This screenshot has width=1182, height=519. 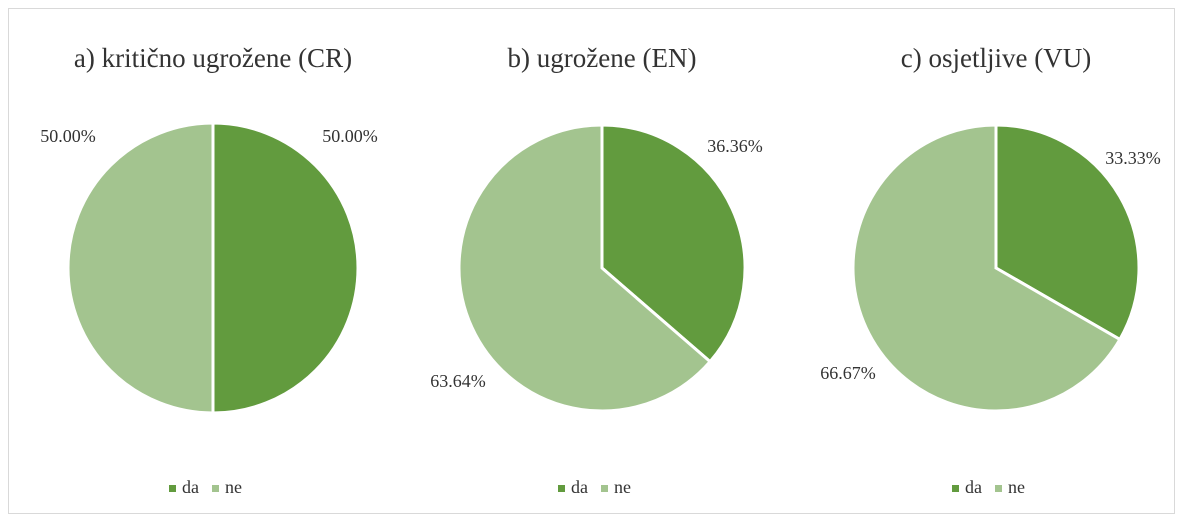 What do you see at coordinates (1133, 158) in the screenshot?
I see `data-label: 33.33%` at bounding box center [1133, 158].